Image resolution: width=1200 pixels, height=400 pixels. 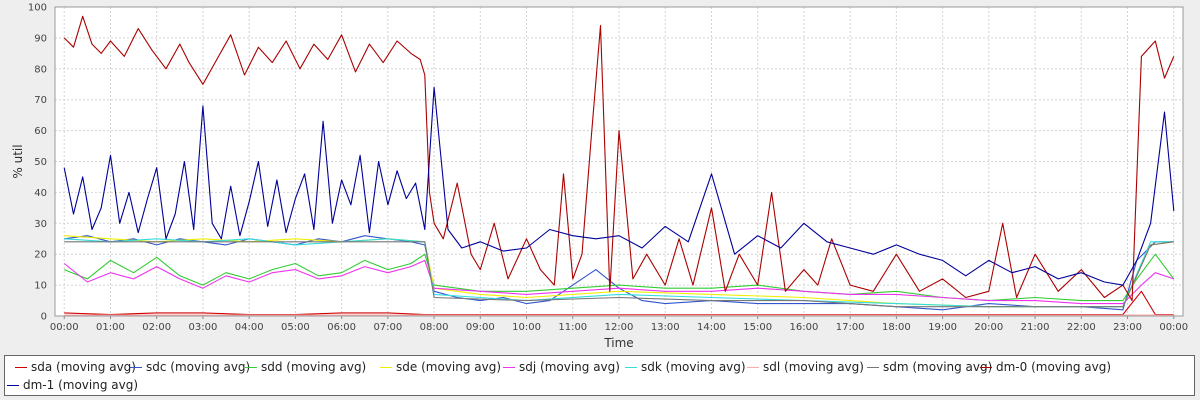 I want to click on x-tick-label: 15:00, so click(x=757, y=327).